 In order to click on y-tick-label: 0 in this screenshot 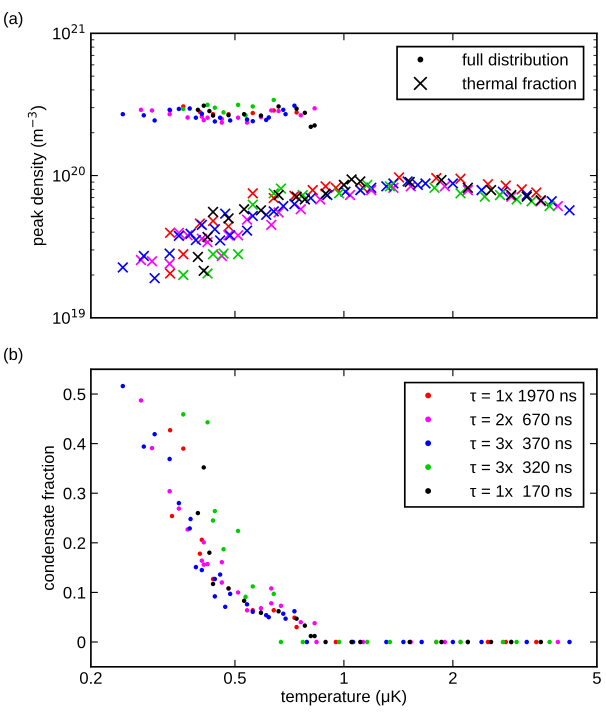, I will do `click(81, 642)`.